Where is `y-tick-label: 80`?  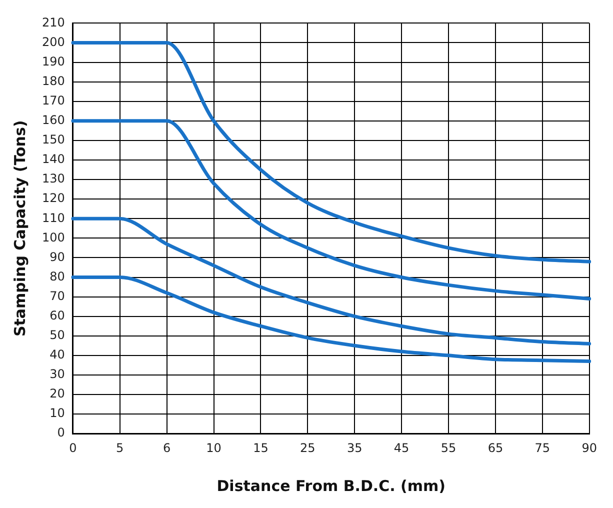
y-tick-label: 80 is located at coordinates (57, 276).